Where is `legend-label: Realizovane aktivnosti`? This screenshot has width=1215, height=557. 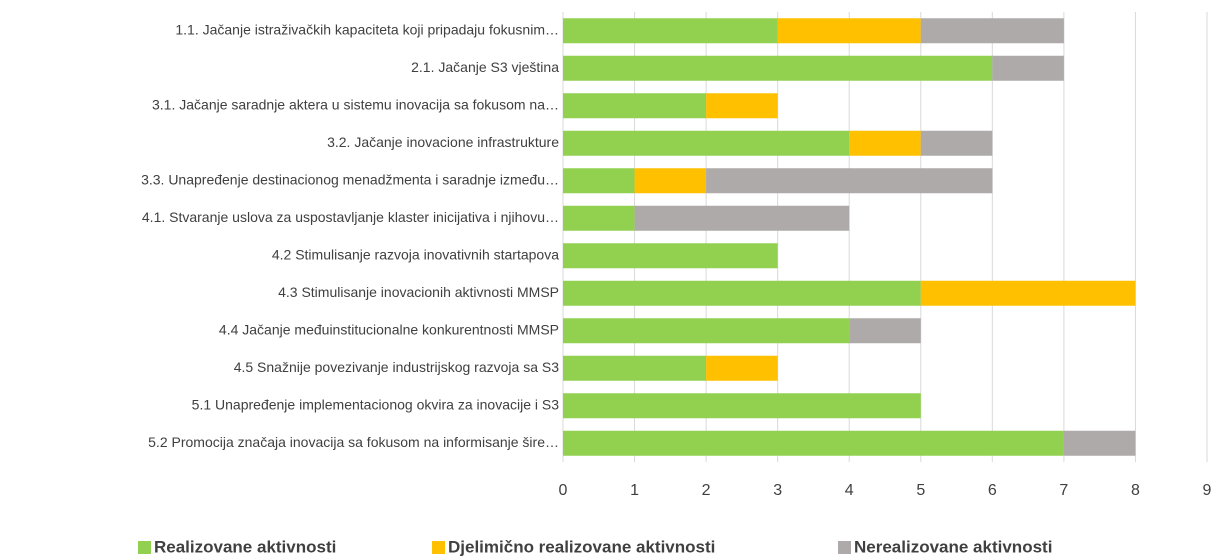 legend-label: Realizovane aktivnosti is located at coordinates (245, 546).